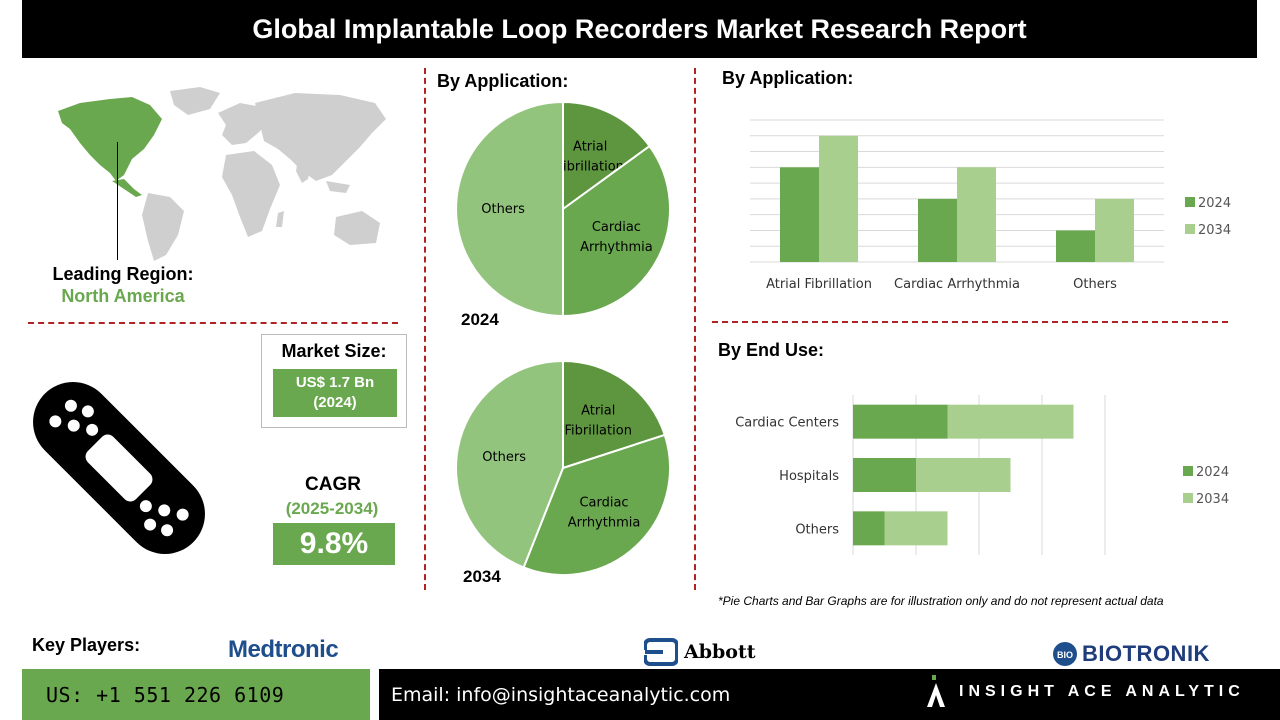  What do you see at coordinates (561, 694) in the screenshot?
I see `email-text: Email: info@insightaceanalytic.com` at bounding box center [561, 694].